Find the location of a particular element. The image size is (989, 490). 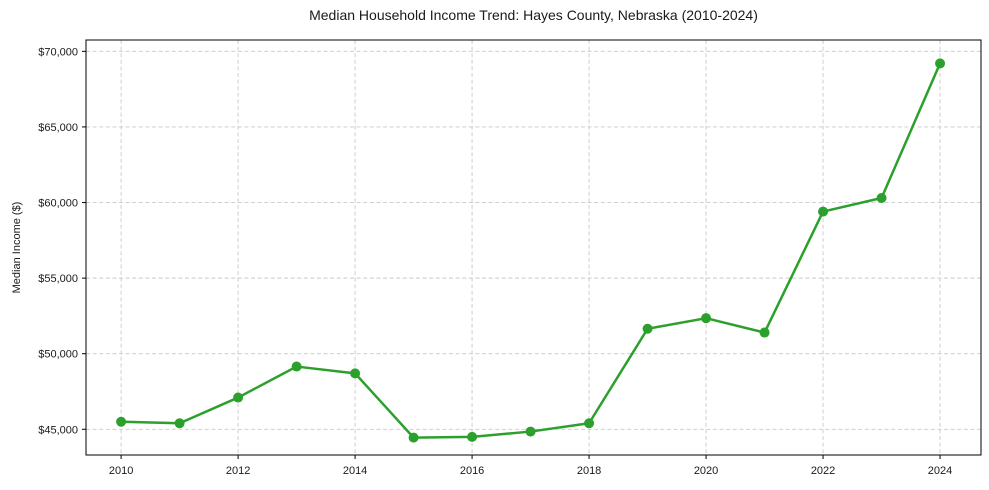

y-tick-label: $50,000 is located at coordinates (58, 355).